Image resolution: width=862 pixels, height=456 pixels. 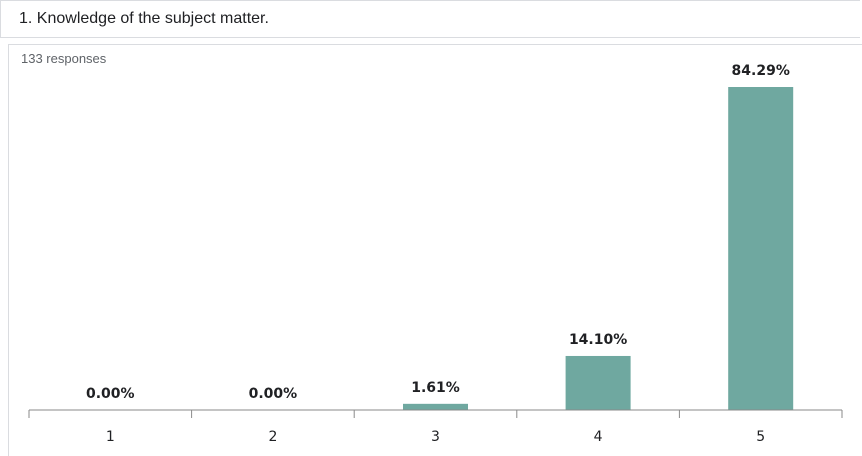 What do you see at coordinates (144, 18) in the screenshot?
I see `question-title: 1. Knowledge of the subject matter.` at bounding box center [144, 18].